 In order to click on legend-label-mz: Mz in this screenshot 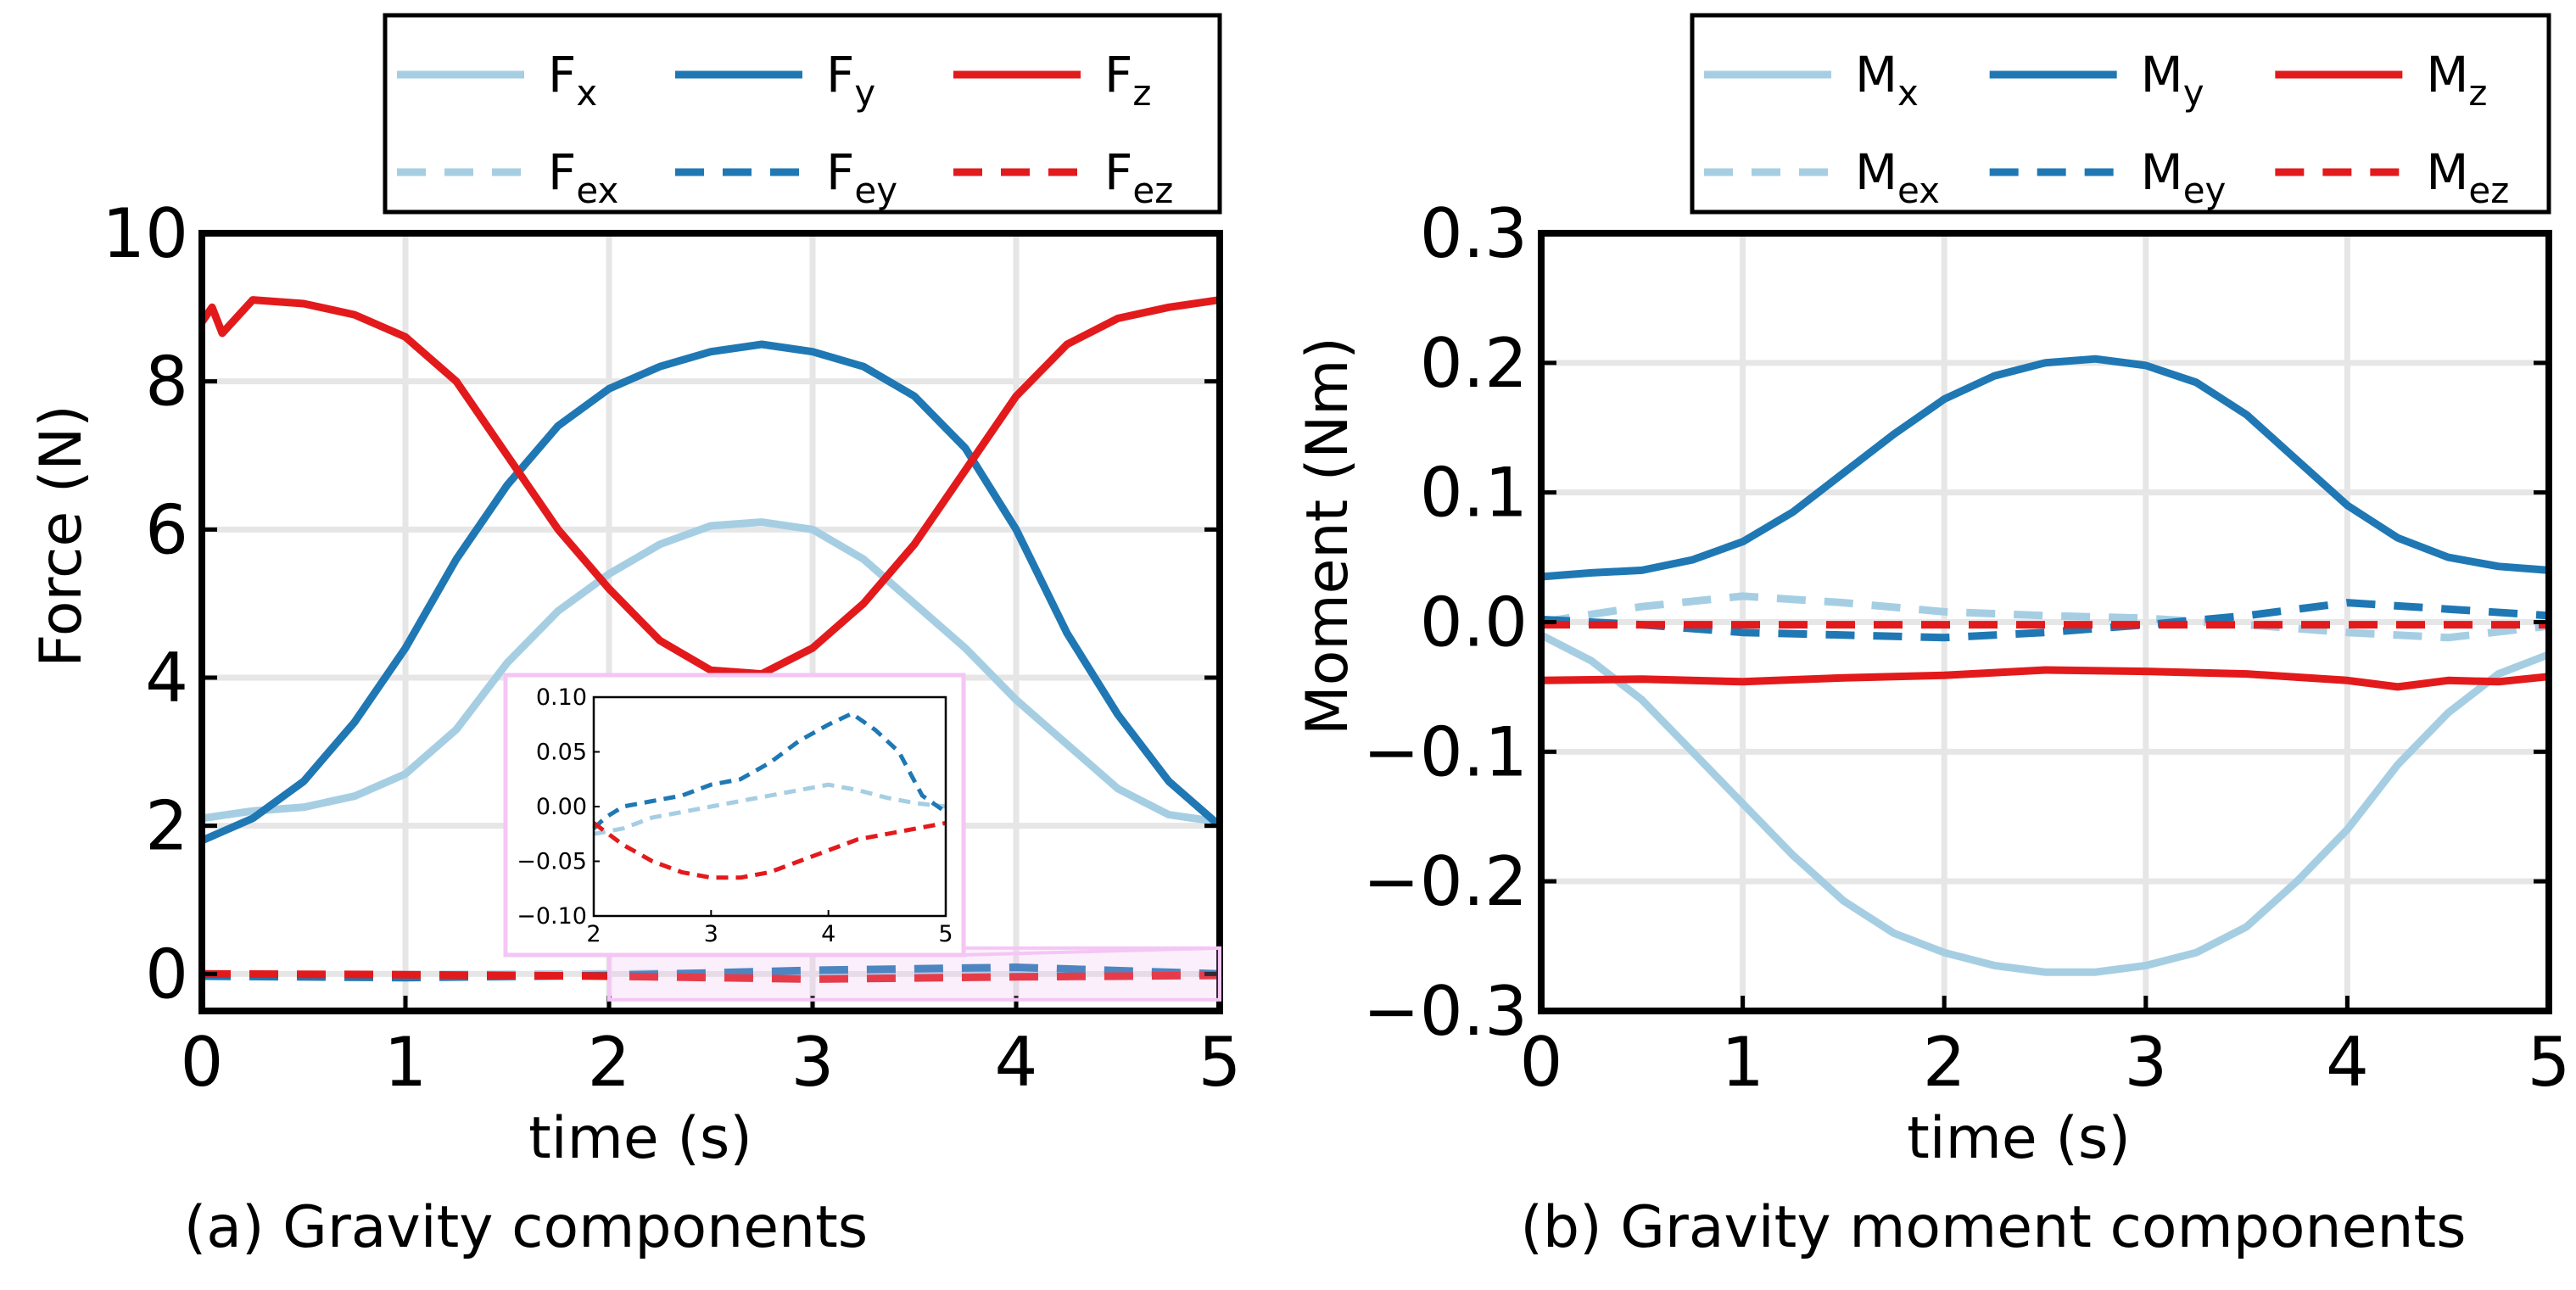, I will do `click(2456, 80)`.